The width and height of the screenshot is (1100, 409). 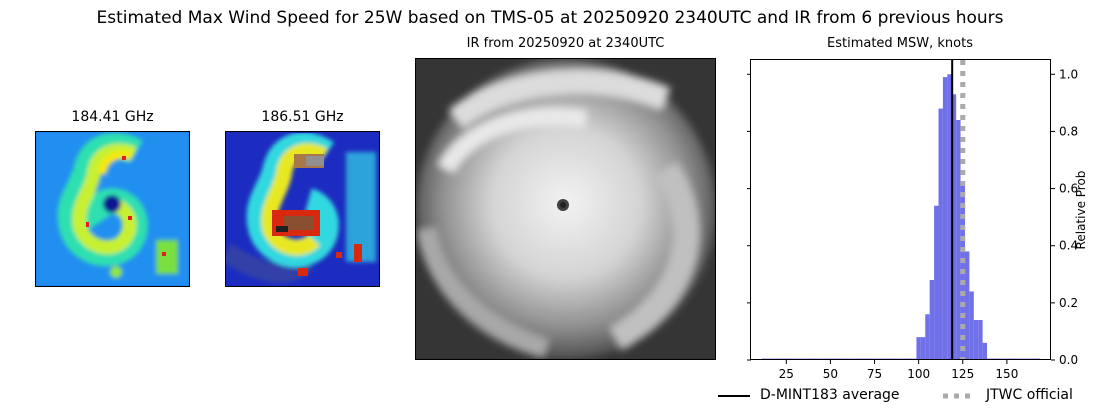 What do you see at coordinates (1068, 131) in the screenshot?
I see `y-tick-label: 0.8` at bounding box center [1068, 131].